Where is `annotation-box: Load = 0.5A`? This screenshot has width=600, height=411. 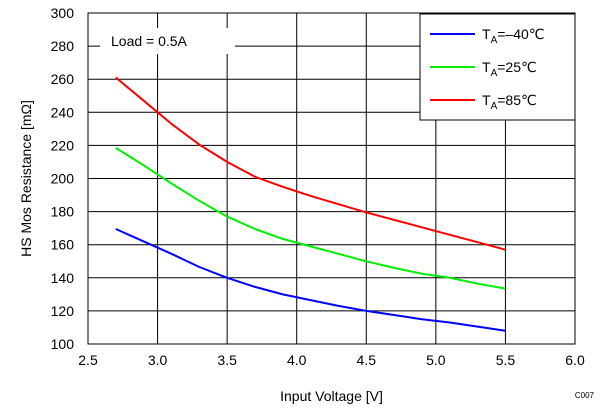
annotation-box: Load = 0.5A is located at coordinates (167, 41).